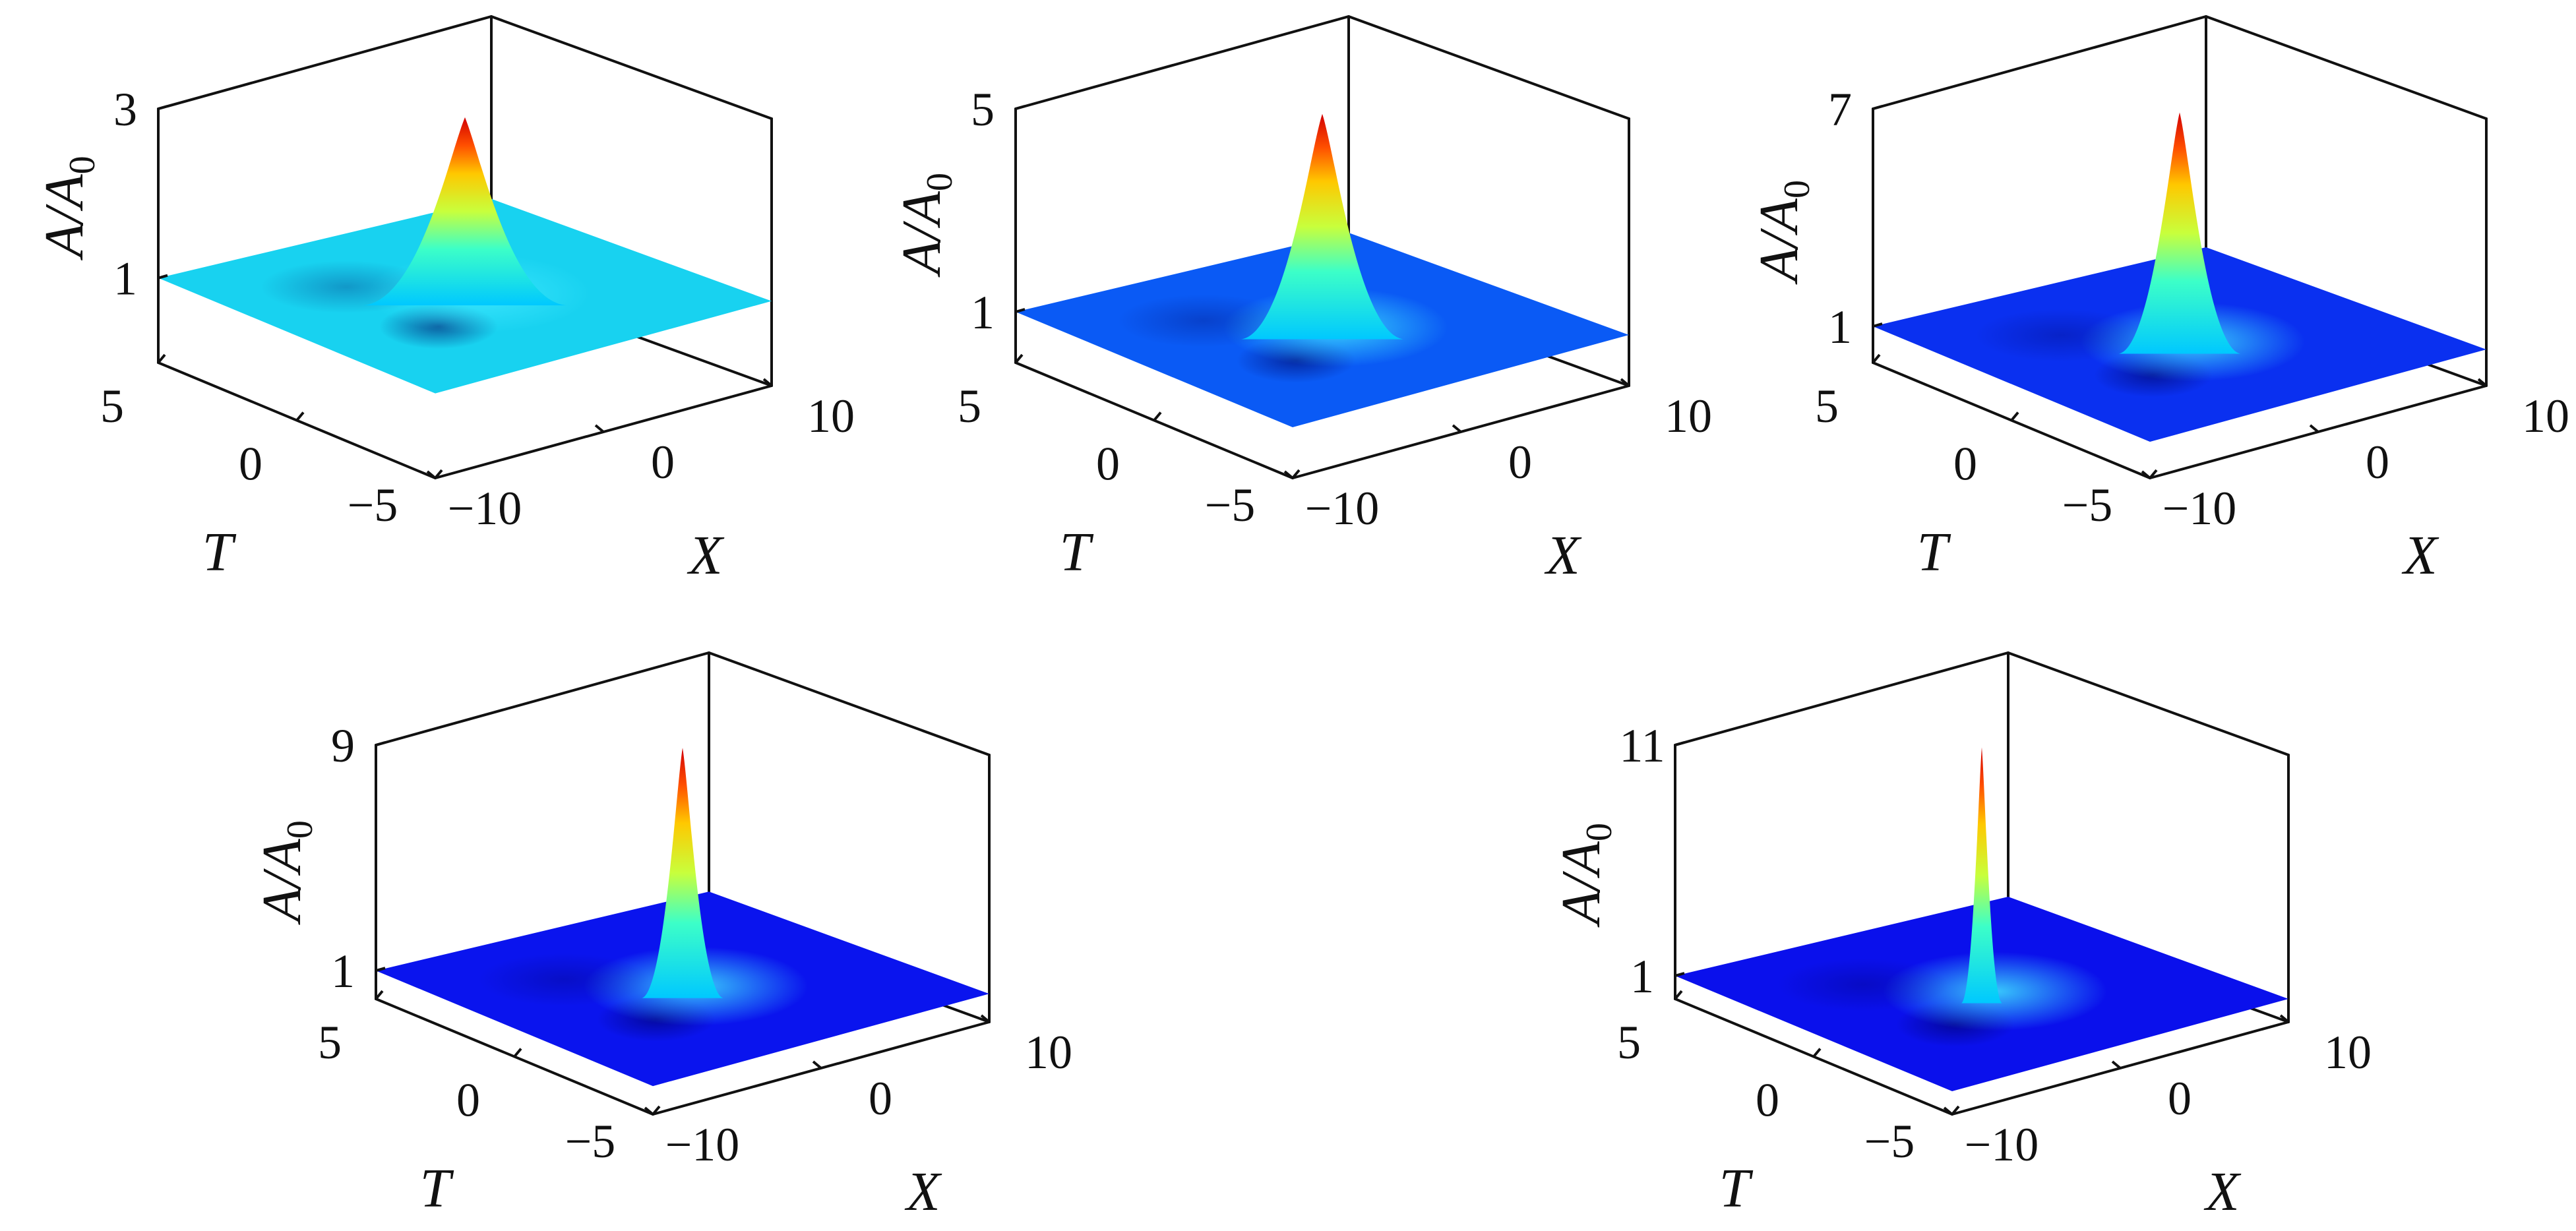  What do you see at coordinates (343, 745) in the screenshot?
I see `z-tick-label: 9` at bounding box center [343, 745].